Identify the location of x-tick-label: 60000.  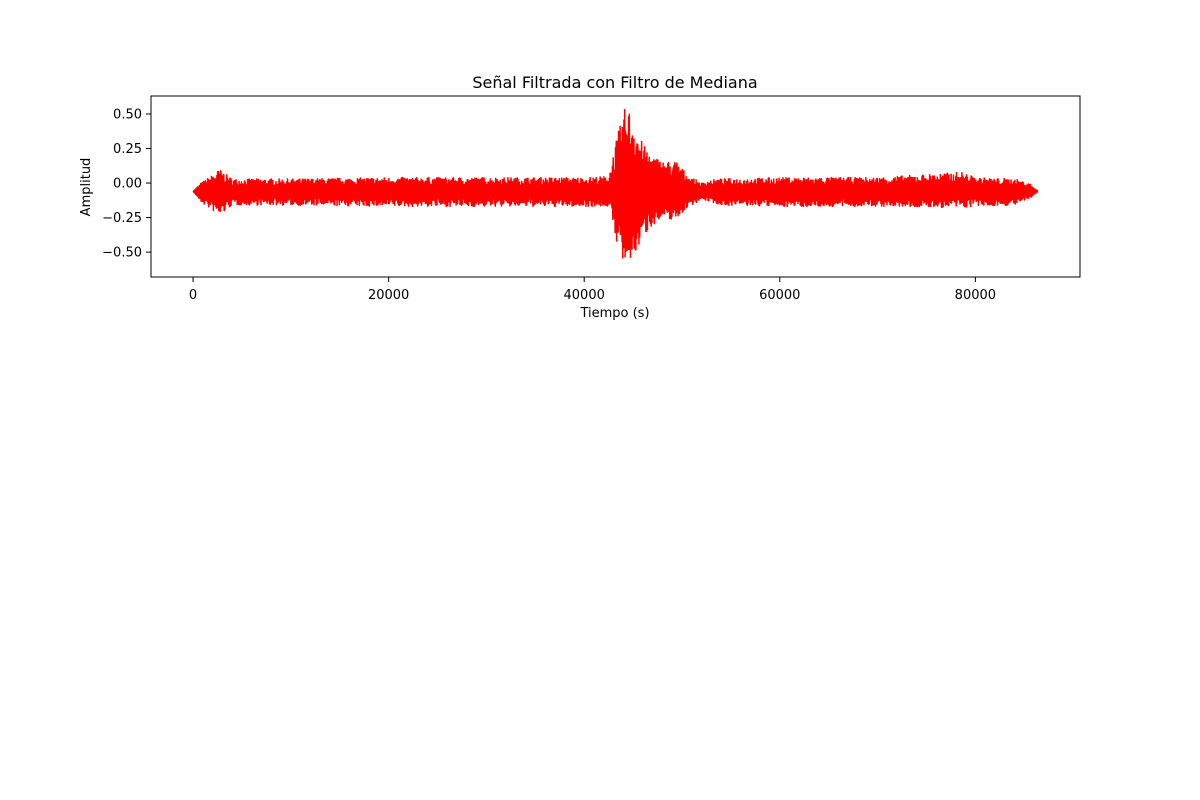
(779, 295).